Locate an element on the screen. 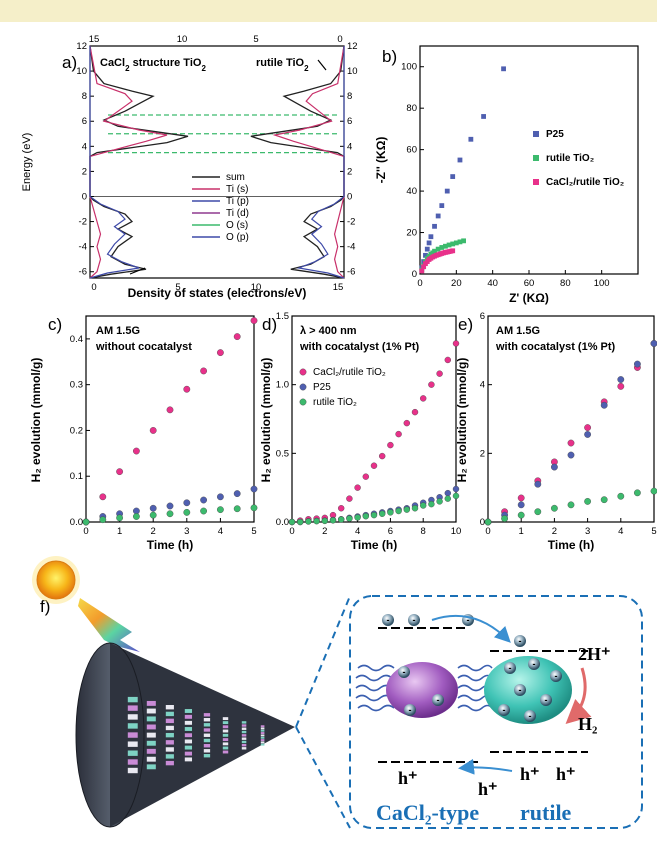 This screenshot has width=657, height=843. bottom-tick-label: 5 is located at coordinates (177, 287).